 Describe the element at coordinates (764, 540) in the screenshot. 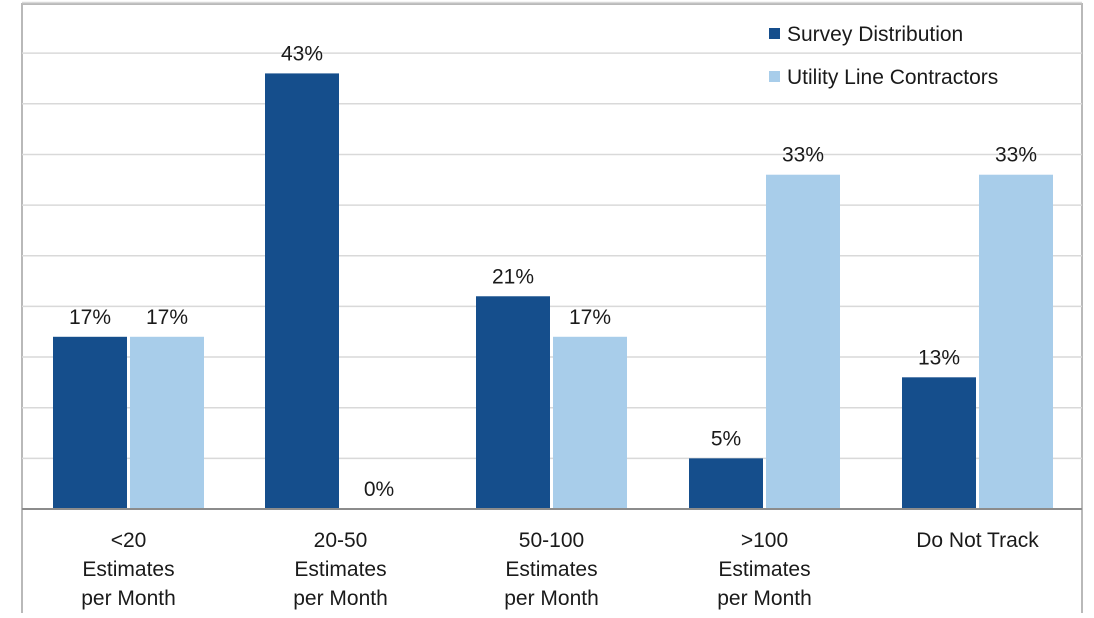

I see `x-tick-label: >100` at that location.